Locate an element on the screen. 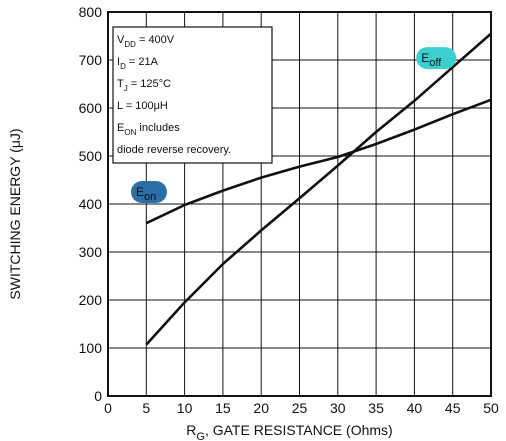  x-tick-label: 30 is located at coordinates (338, 408).